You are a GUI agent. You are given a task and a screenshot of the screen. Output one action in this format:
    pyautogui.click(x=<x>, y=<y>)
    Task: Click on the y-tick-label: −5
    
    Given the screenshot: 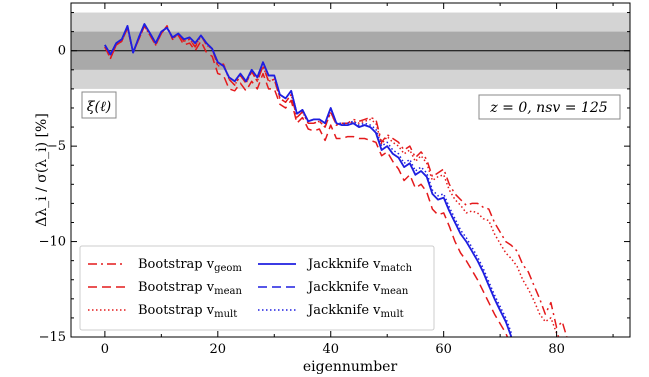 What is the action you would take?
    pyautogui.click(x=56, y=146)
    